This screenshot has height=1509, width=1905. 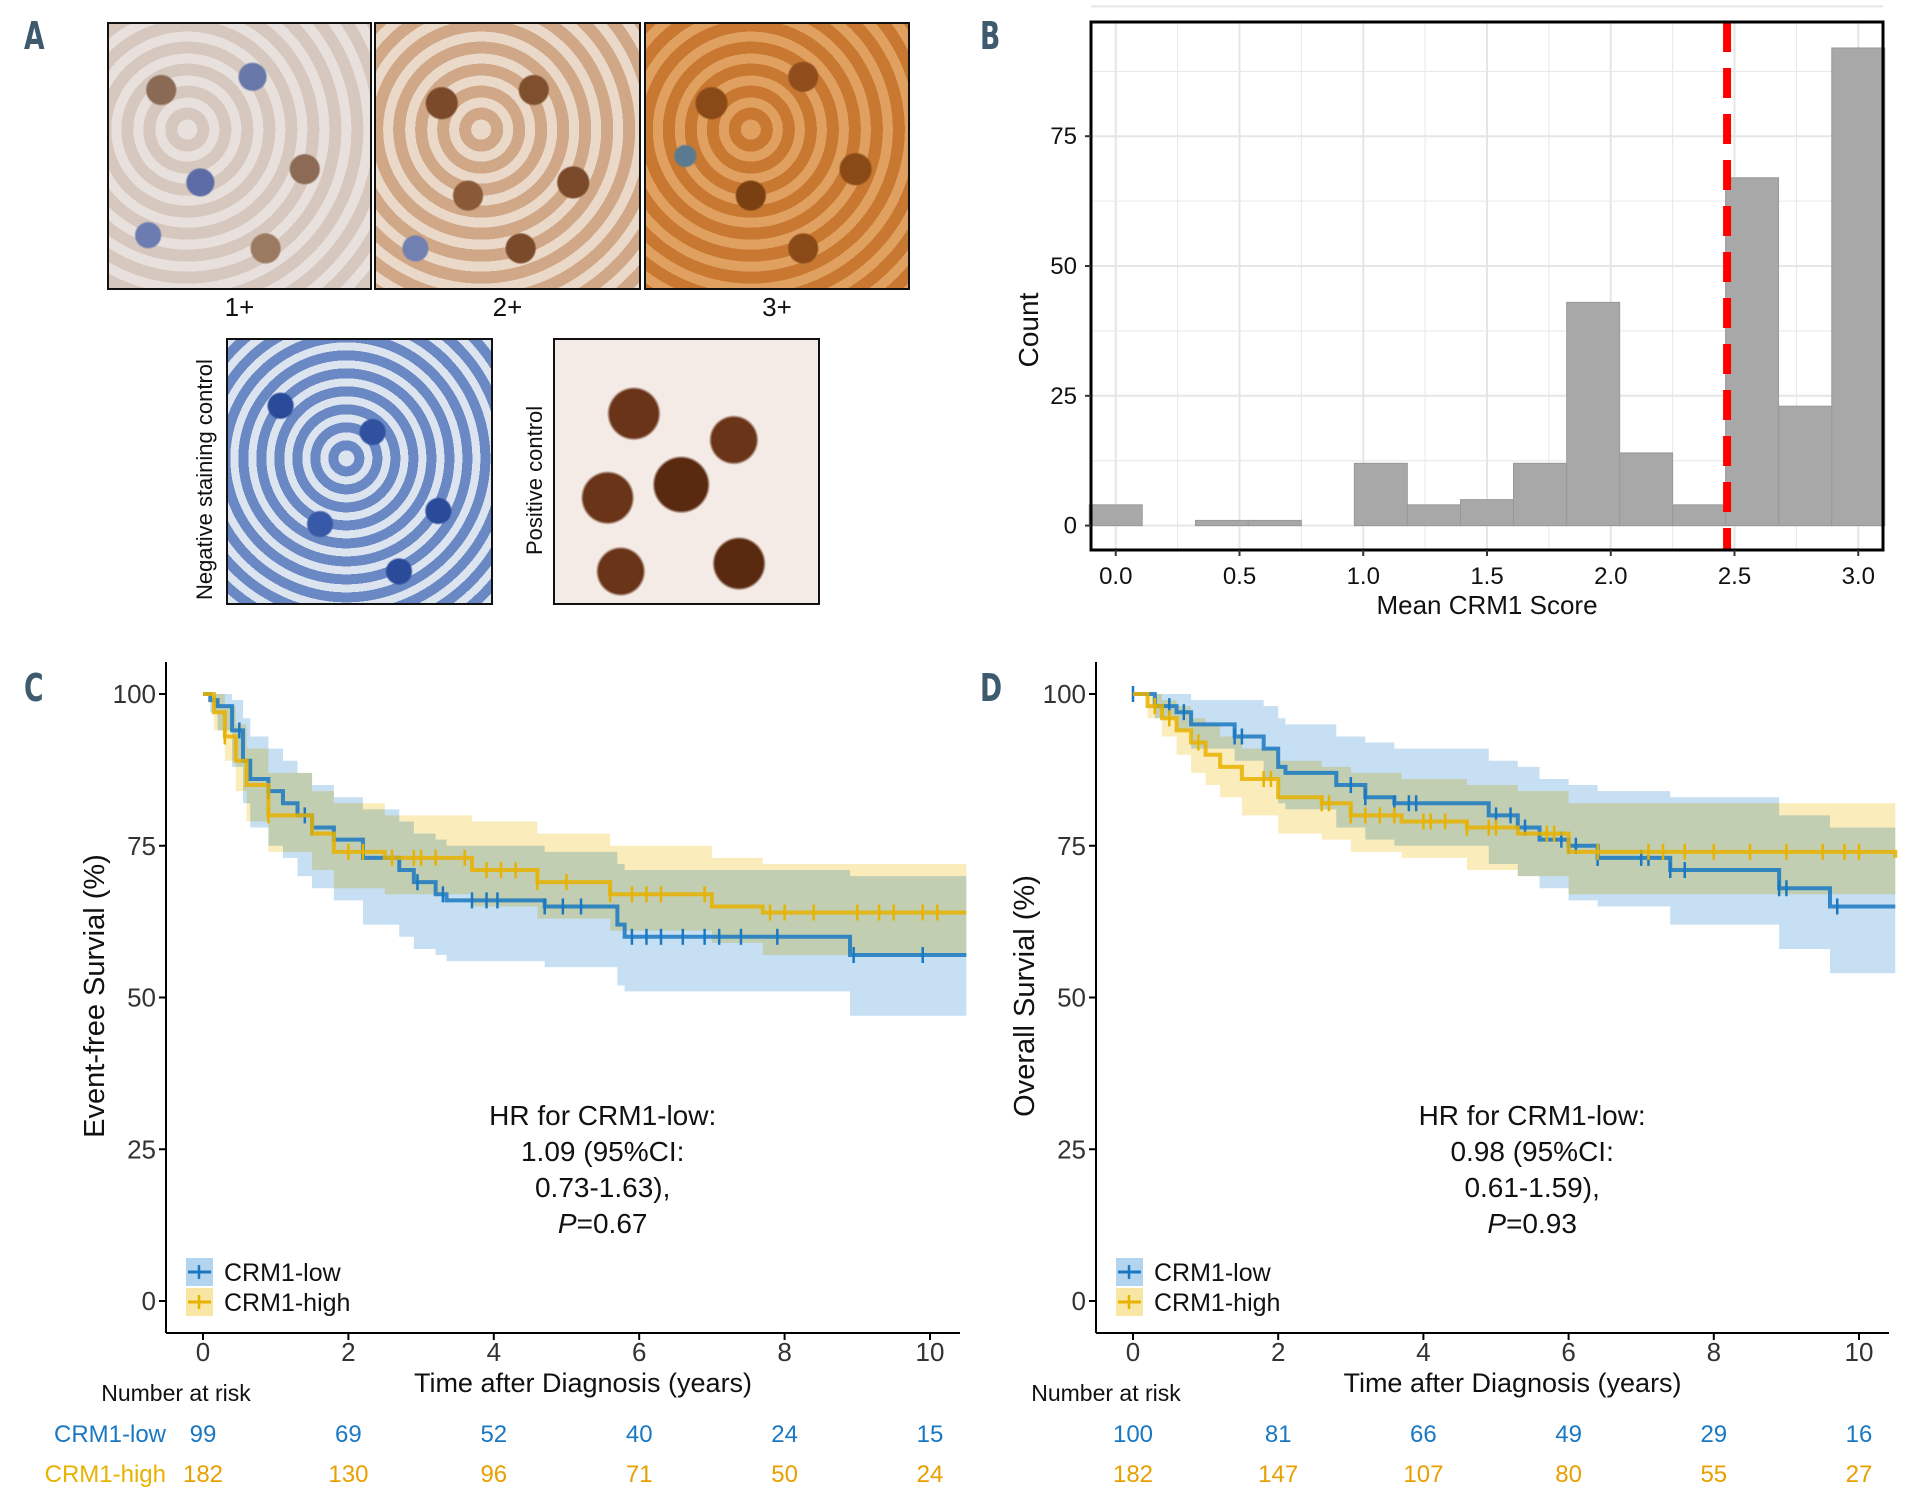 I want to click on panel-label-a: A, so click(x=34, y=36).